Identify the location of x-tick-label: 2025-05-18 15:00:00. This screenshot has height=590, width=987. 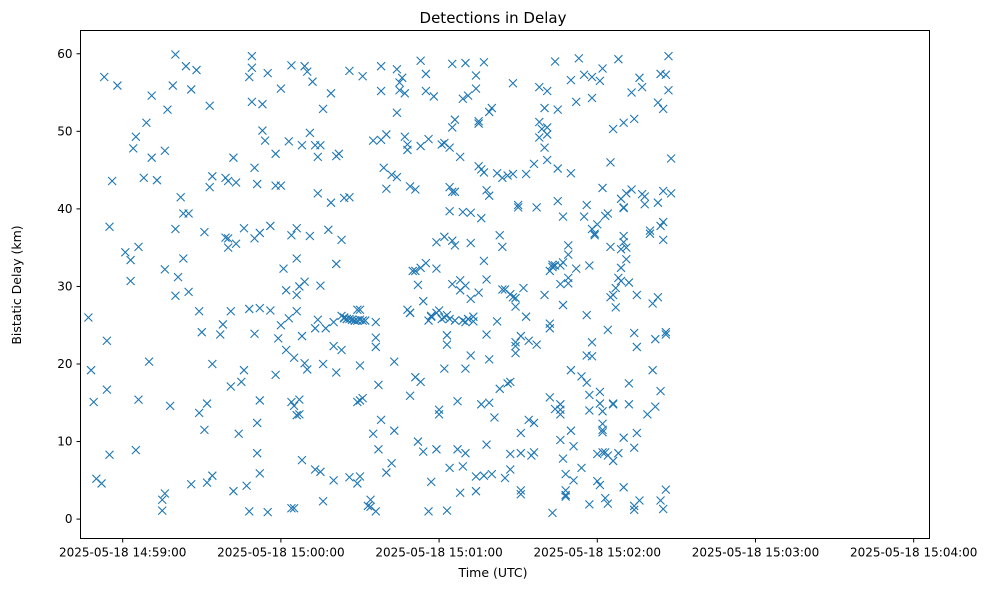
(280, 553).